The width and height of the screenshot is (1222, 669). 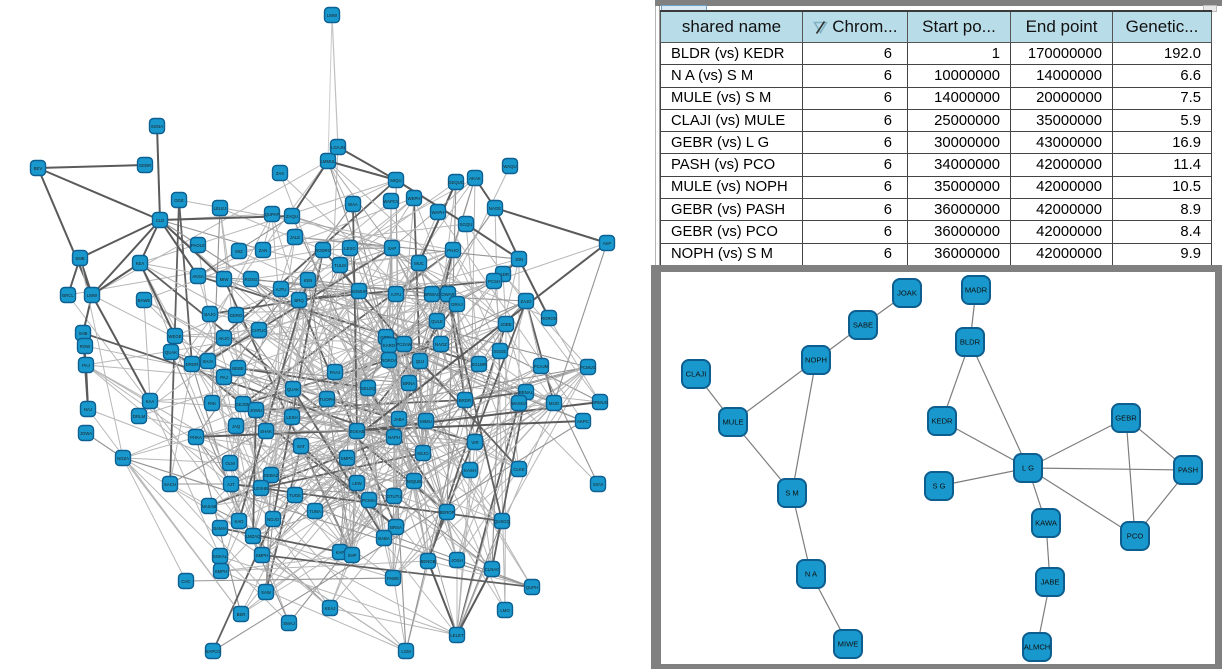 I want to click on svg-text: RODRG, so click(x=323, y=250).